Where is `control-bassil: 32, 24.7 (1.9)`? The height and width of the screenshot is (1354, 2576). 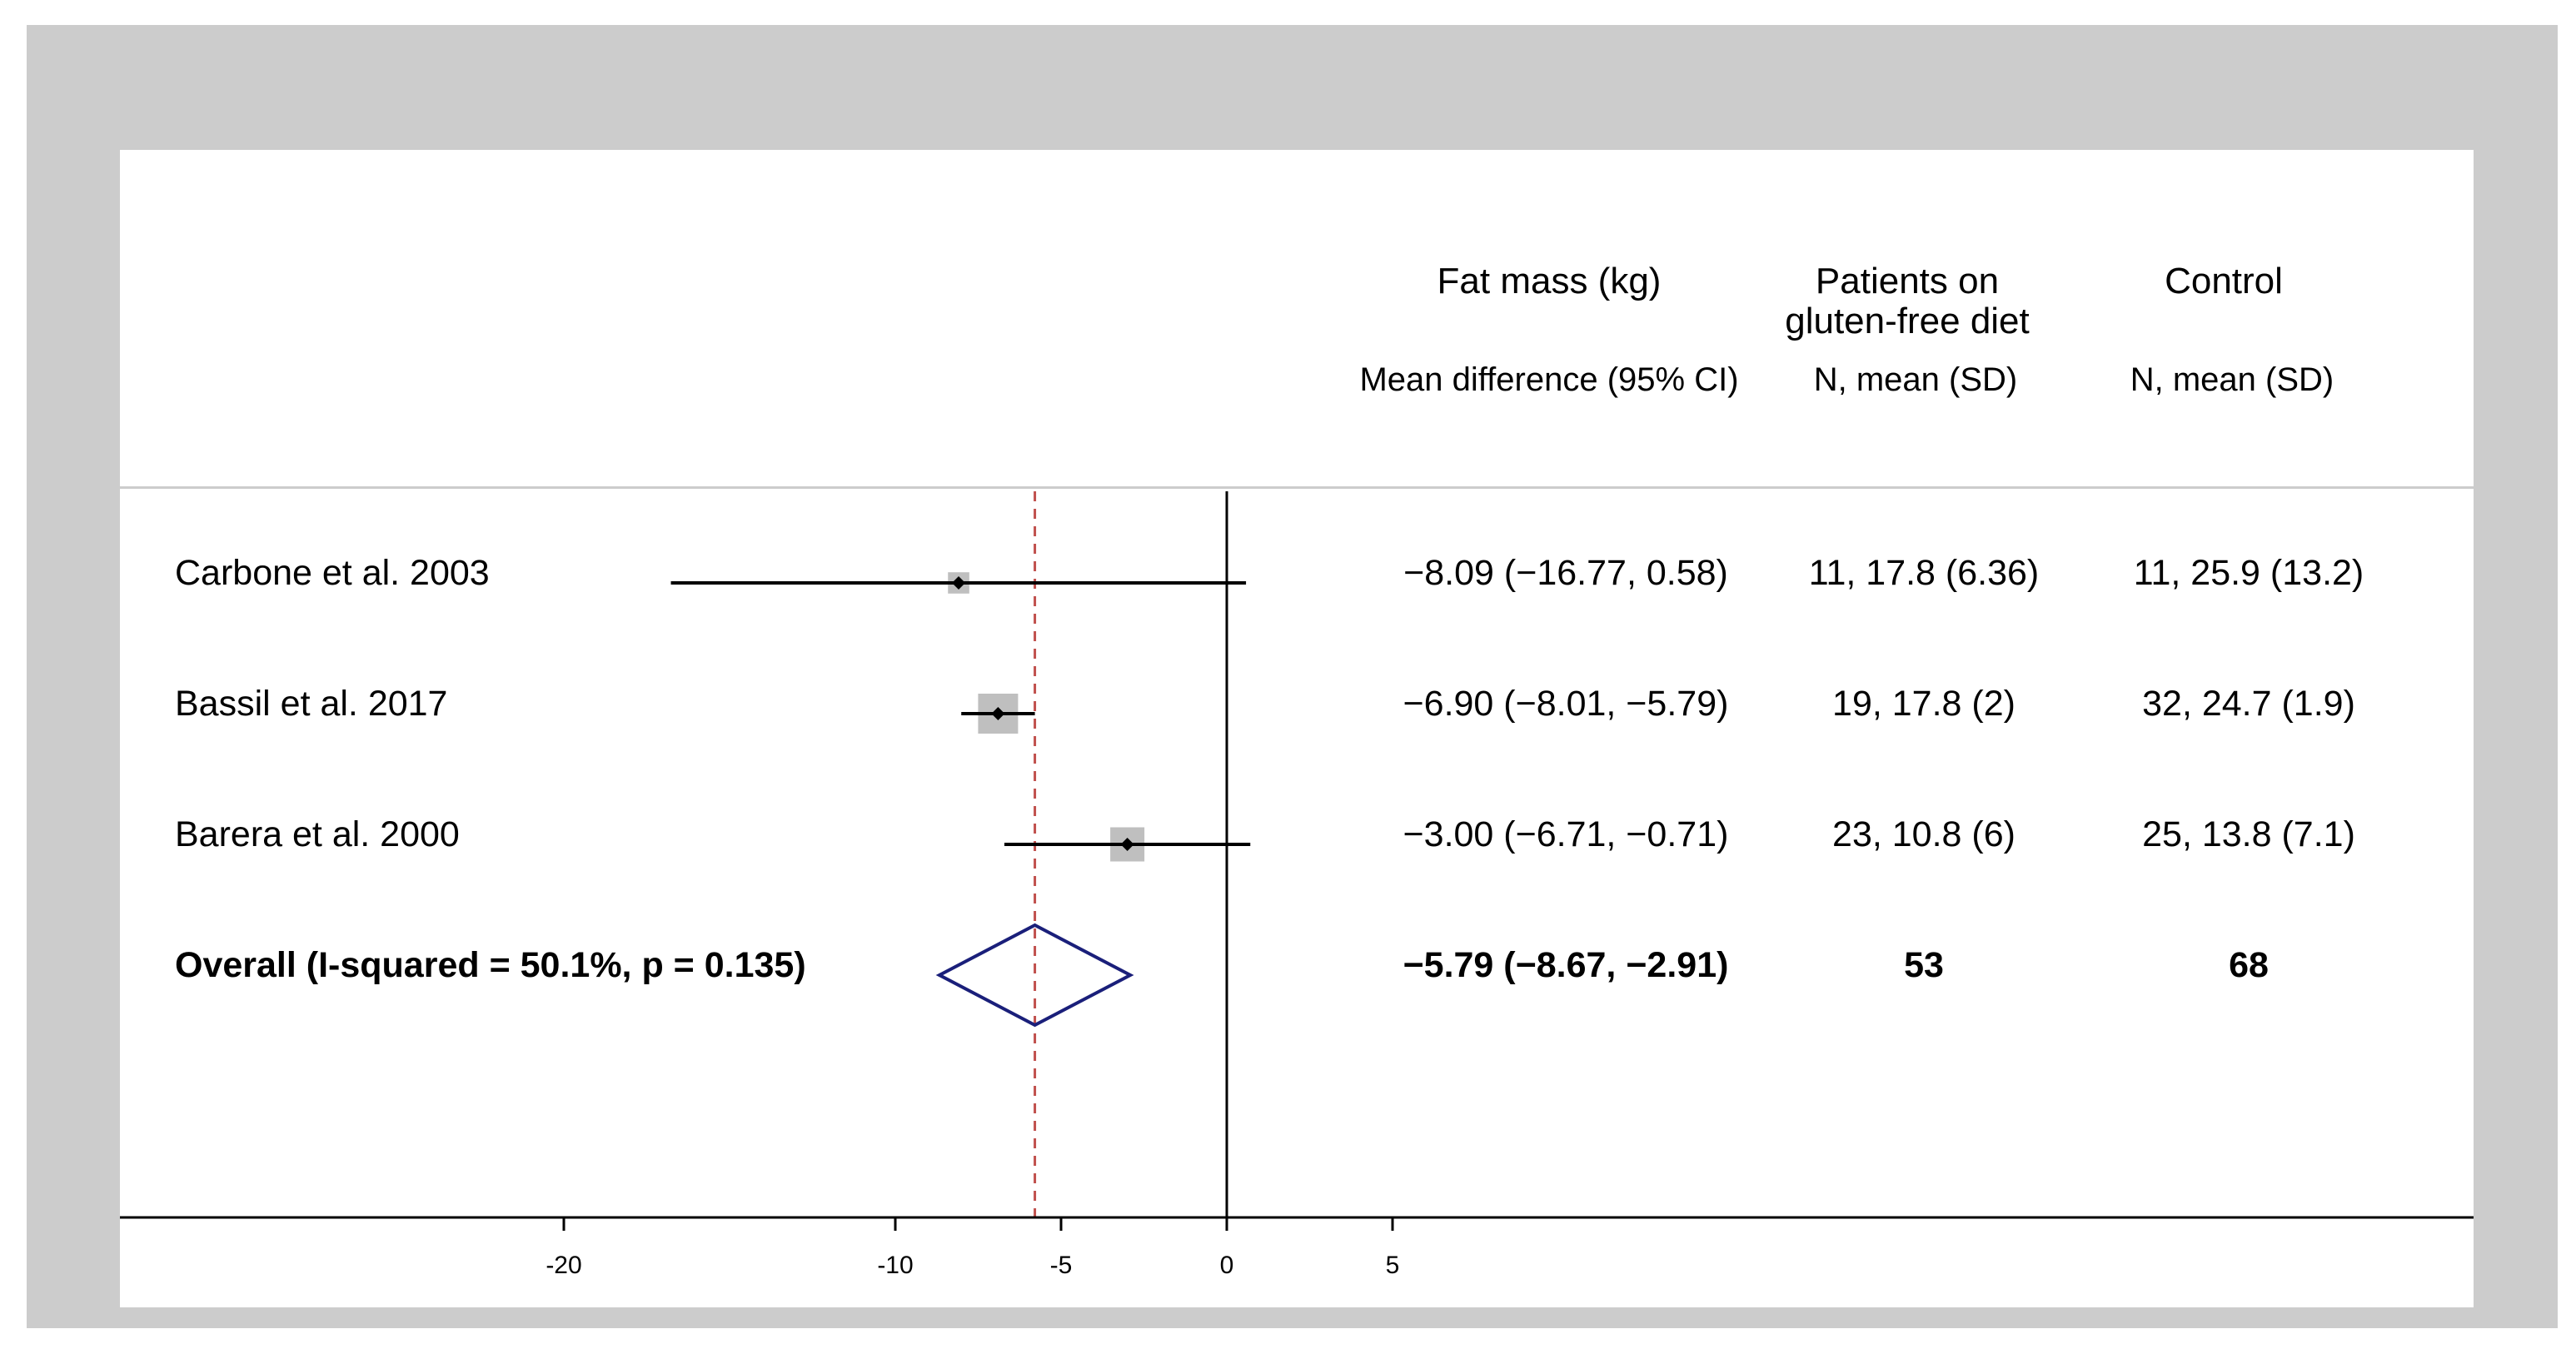 control-bassil: 32, 24.7 (1.9) is located at coordinates (2248, 704).